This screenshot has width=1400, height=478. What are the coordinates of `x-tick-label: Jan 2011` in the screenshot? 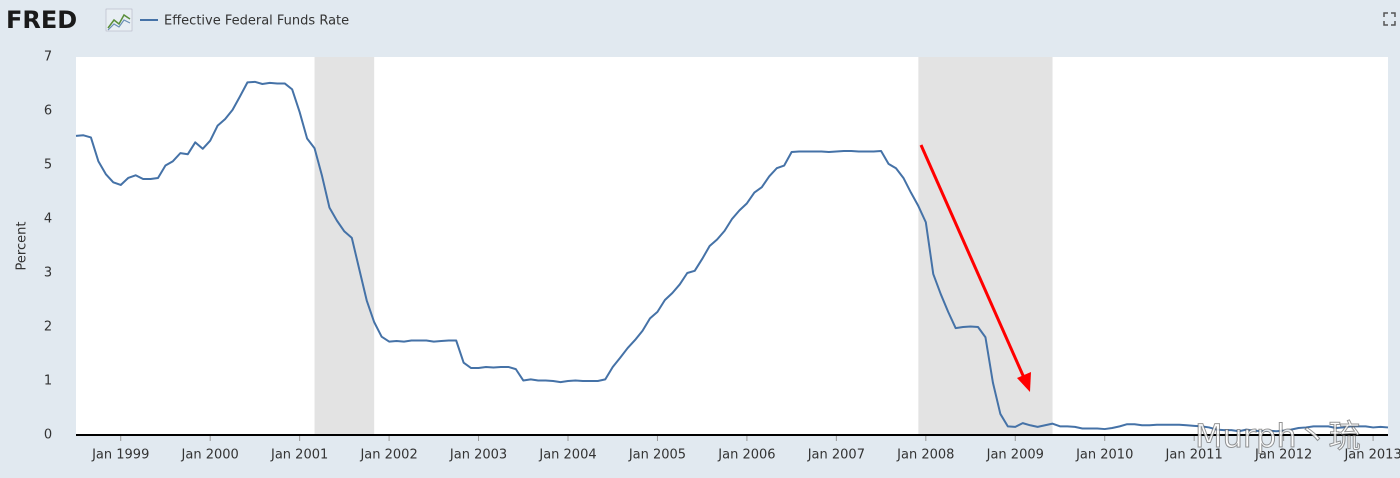 It's located at (1194, 455).